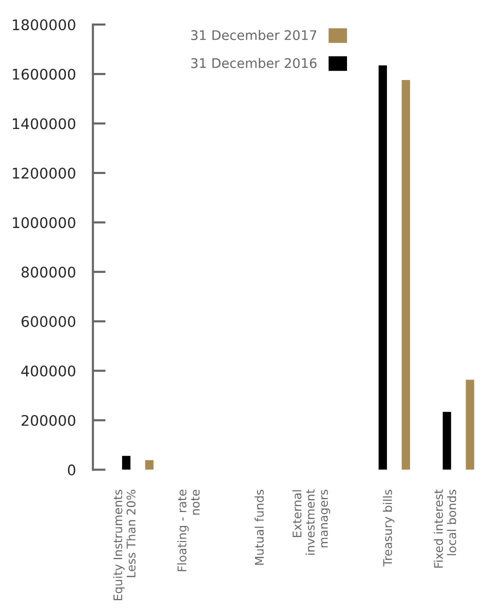 The image size is (489, 614). What do you see at coordinates (311, 522) in the screenshot?
I see `x-tick-label: External investment managers` at bounding box center [311, 522].